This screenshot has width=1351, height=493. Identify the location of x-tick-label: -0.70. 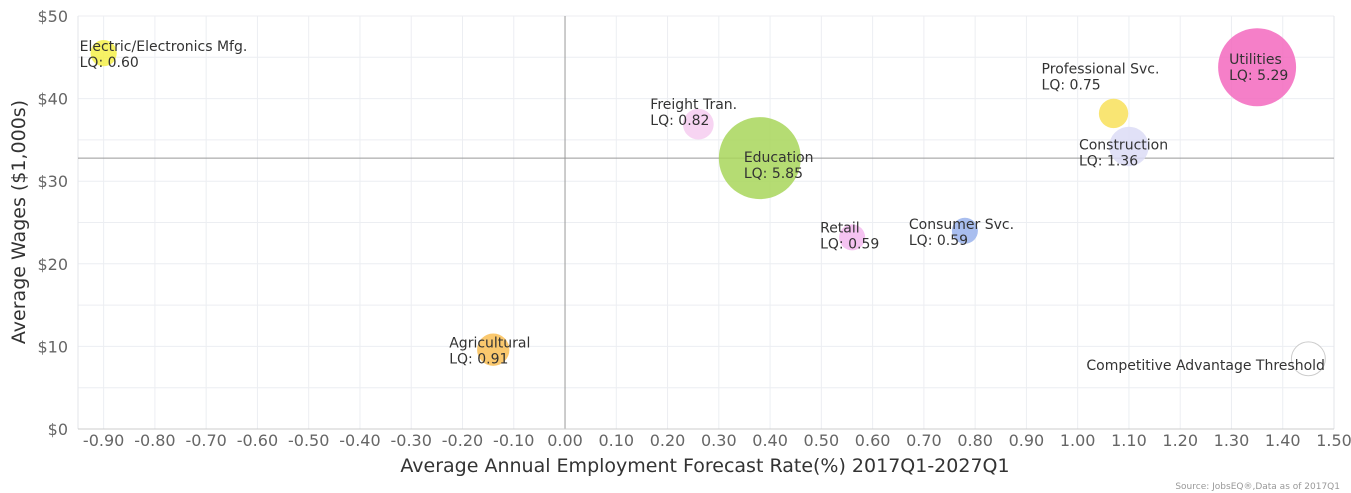
(205, 440).